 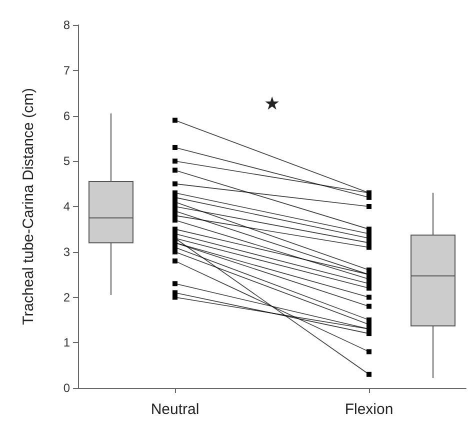 What do you see at coordinates (369, 409) in the screenshot?
I see `x-tick-label: Flexion` at bounding box center [369, 409].